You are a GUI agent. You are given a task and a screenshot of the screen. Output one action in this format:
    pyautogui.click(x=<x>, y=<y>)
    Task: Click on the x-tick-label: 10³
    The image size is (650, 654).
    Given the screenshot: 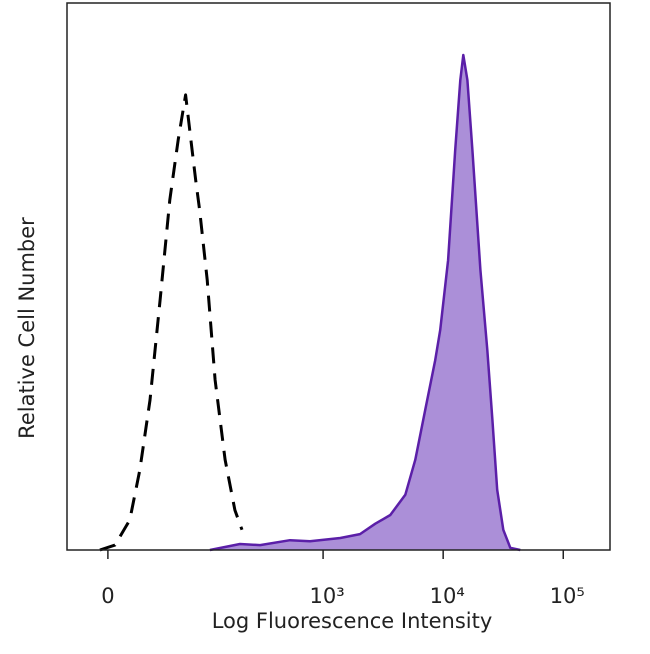 What is the action you would take?
    pyautogui.click(x=327, y=596)
    